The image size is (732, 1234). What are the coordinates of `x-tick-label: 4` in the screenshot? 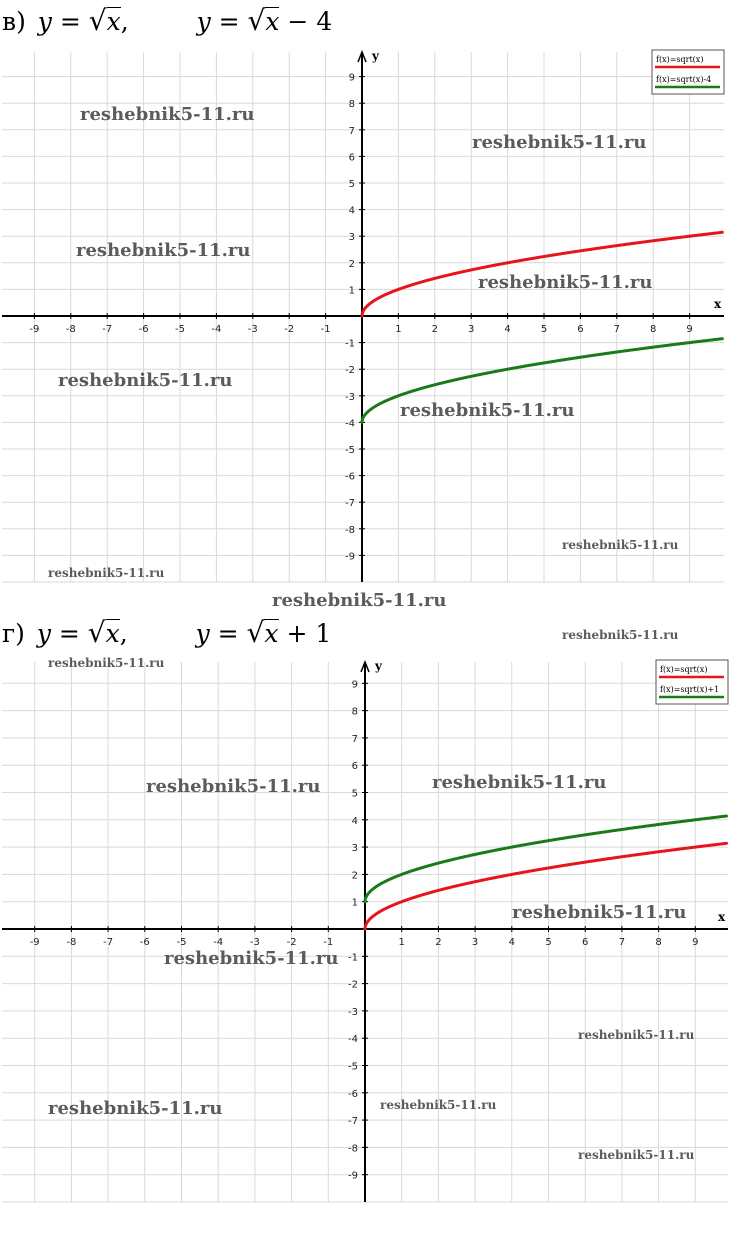 It's located at (512, 942).